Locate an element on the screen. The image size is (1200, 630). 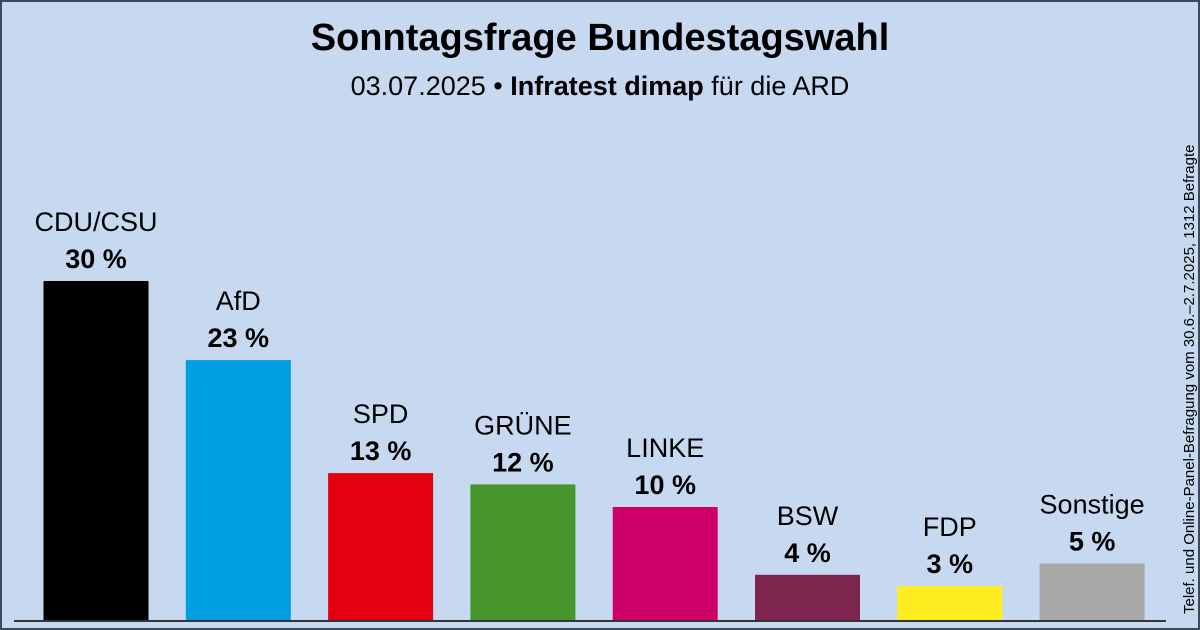
chart-subtitle: 03.07.2025 • Infratest dimap für die ARD is located at coordinates (600, 86).